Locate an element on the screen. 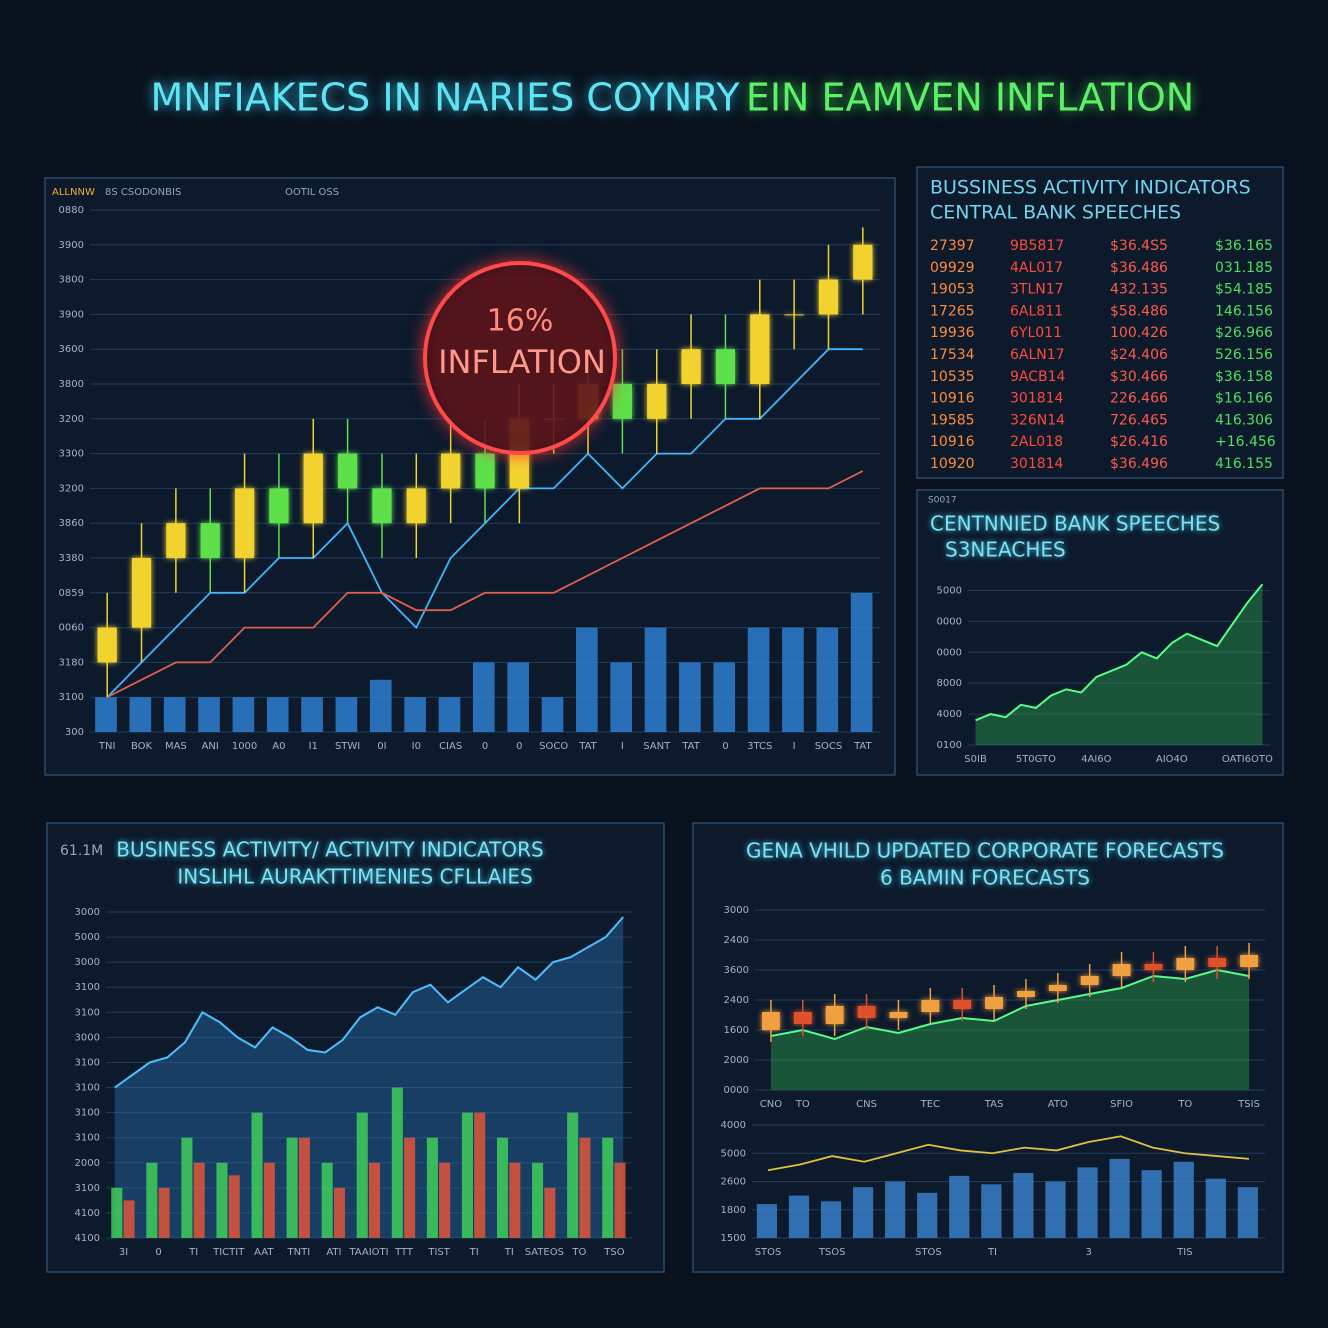  y-tick-label: 1600 is located at coordinates (736, 1030).